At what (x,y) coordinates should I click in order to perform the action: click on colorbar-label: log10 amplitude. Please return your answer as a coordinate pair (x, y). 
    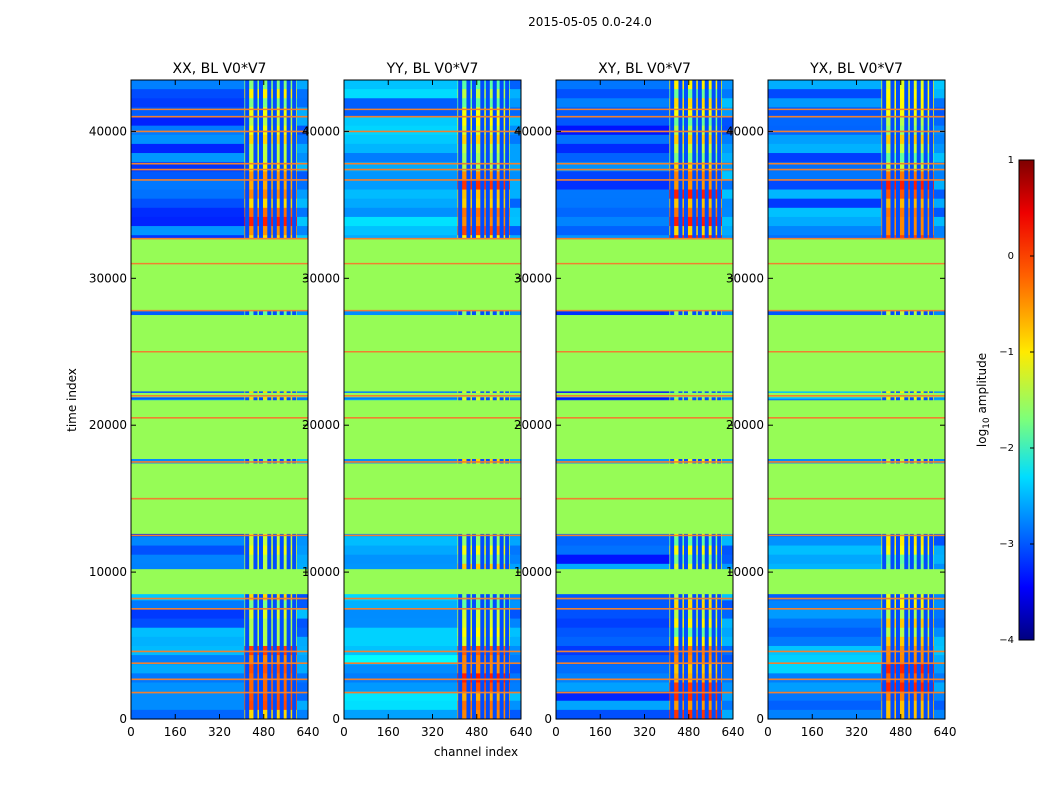
    Looking at the image, I should click on (983, 400).